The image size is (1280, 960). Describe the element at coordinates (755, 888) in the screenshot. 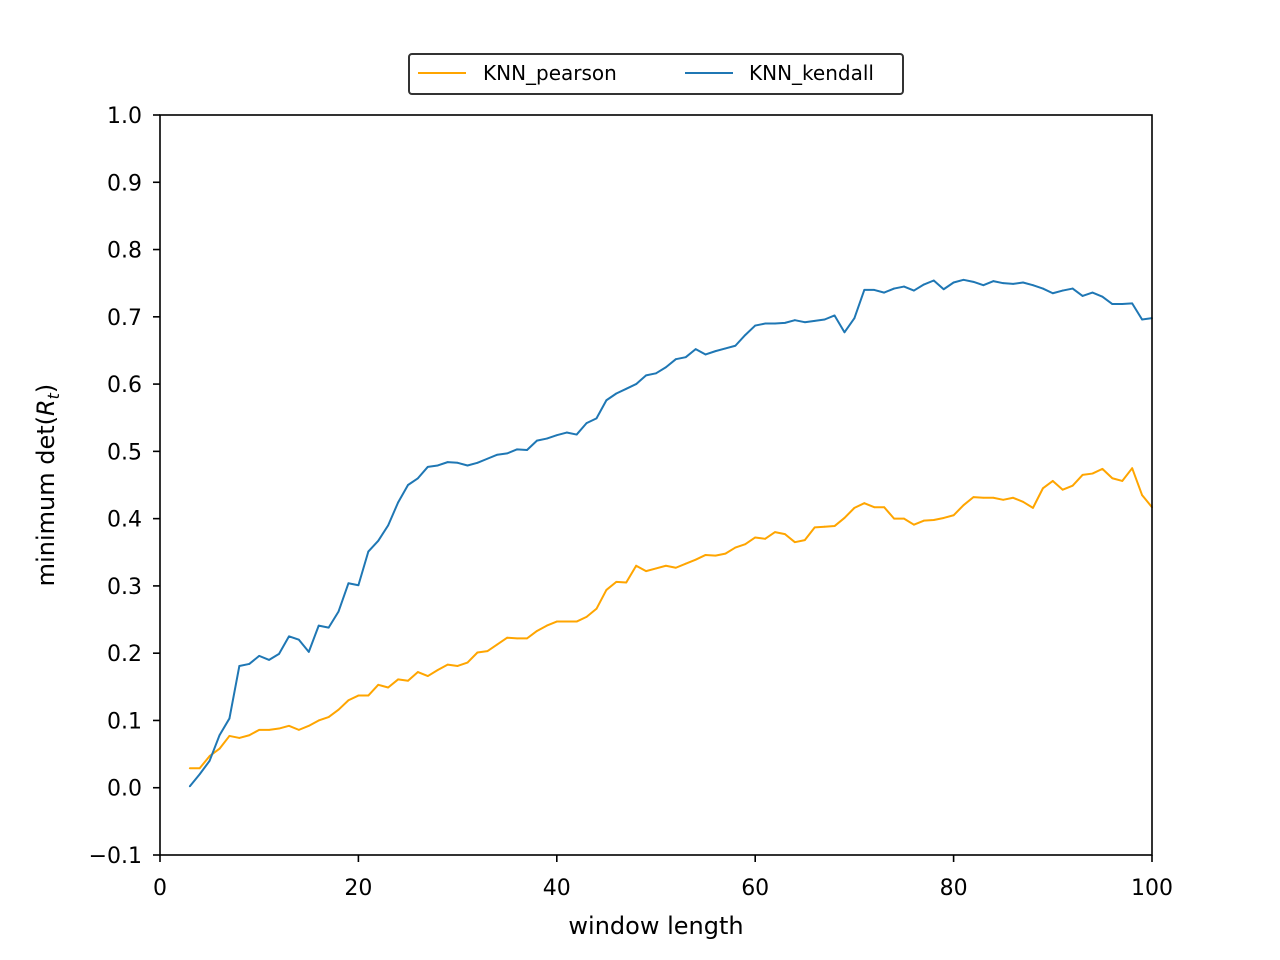

I see `x-tick-label: 60` at that location.